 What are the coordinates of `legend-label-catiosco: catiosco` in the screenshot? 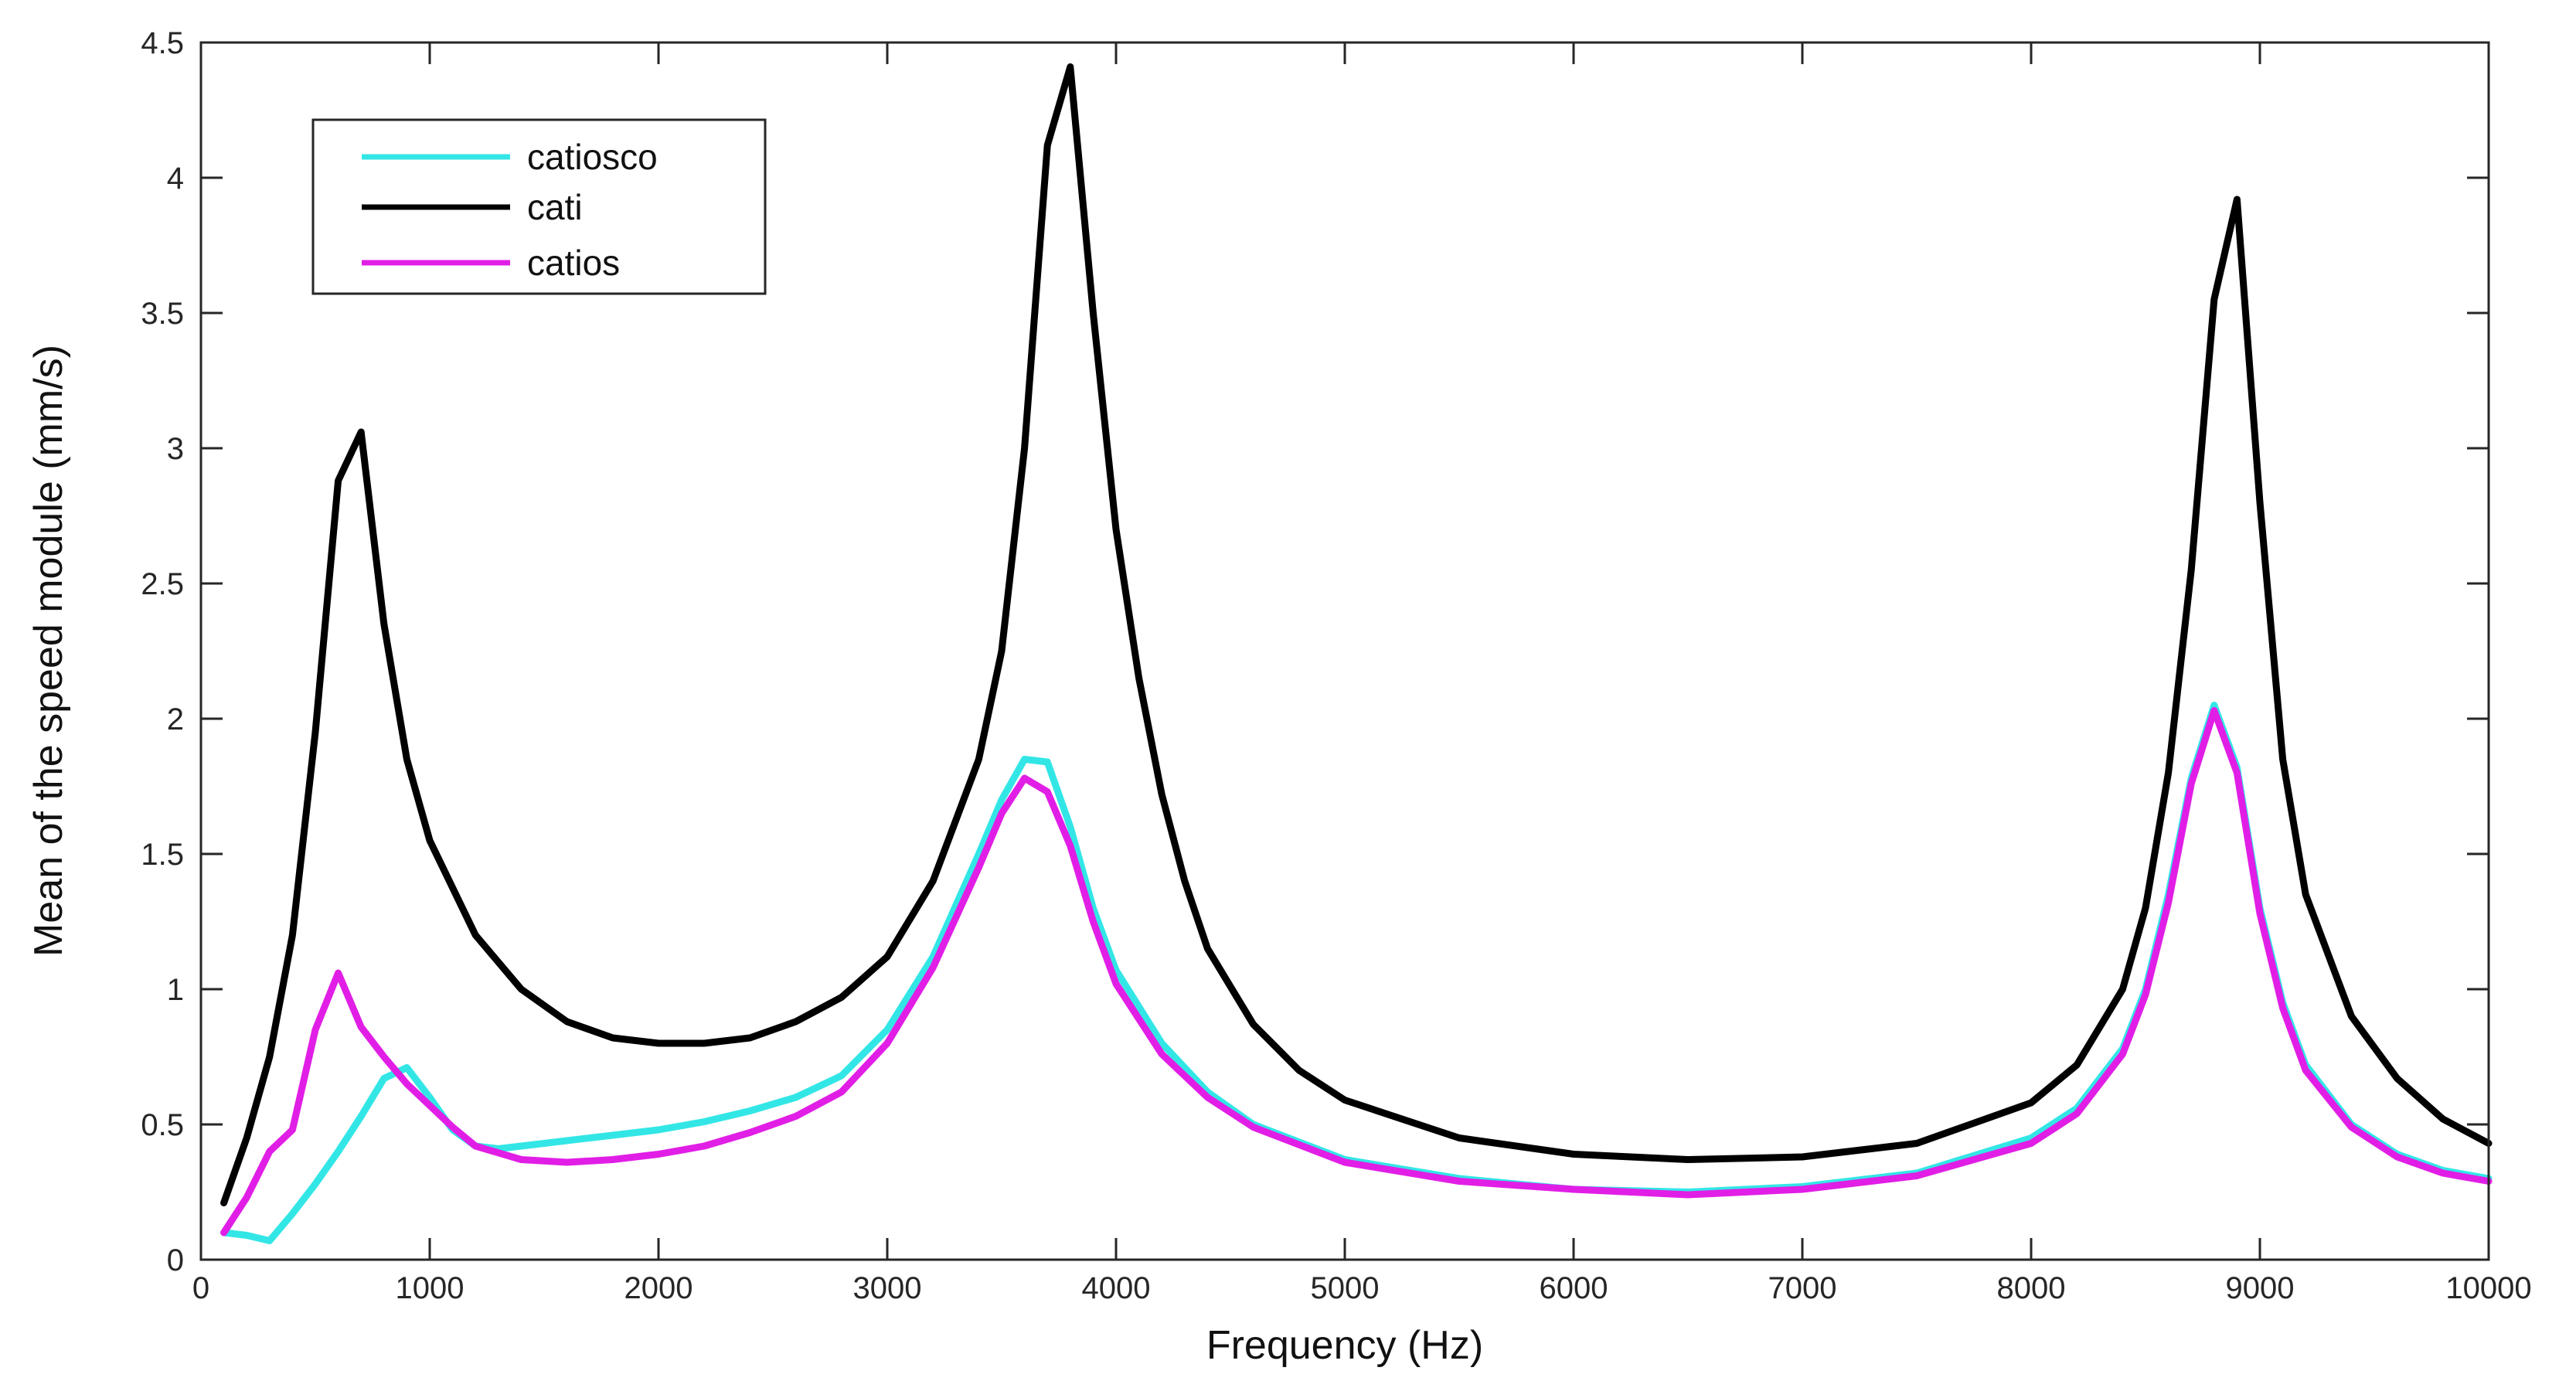 It's located at (592, 157).